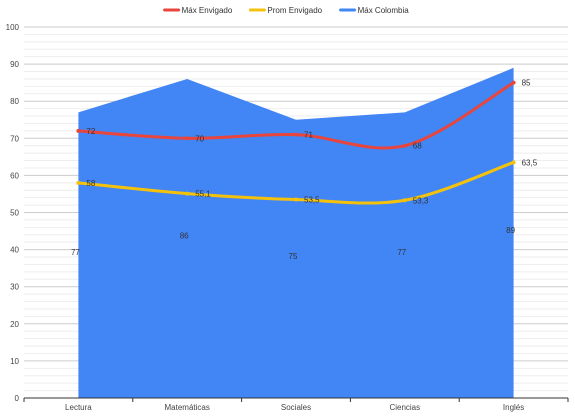 This screenshot has width=575, height=417. I want to click on x-axis: Lectura Matemáticas Sociales Ciencias Inglés, so click(296, 404).